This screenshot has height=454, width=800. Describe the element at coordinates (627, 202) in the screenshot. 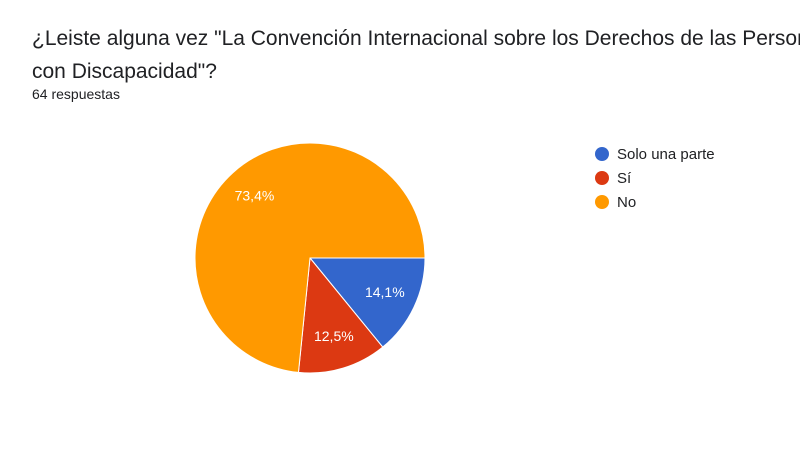

I see `legend-label: No` at that location.